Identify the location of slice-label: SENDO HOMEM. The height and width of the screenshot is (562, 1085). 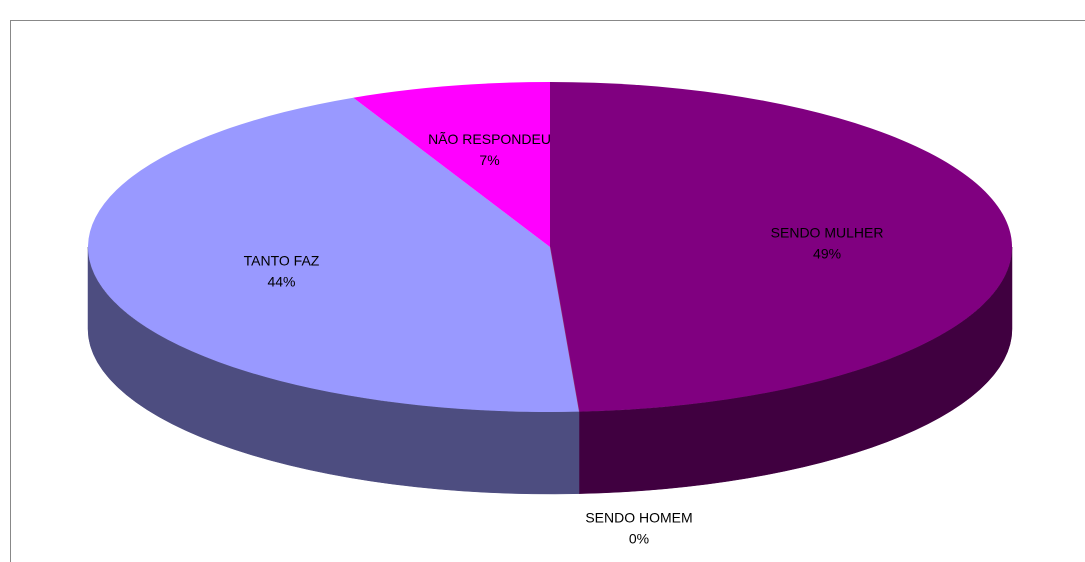
(638, 517).